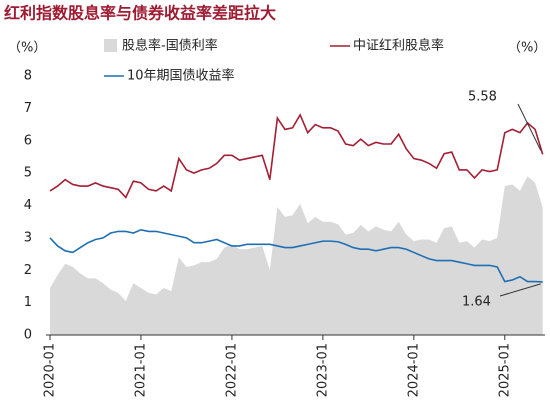  What do you see at coordinates (413, 370) in the screenshot?
I see `x-tick-label: 2024-01` at bounding box center [413, 370].